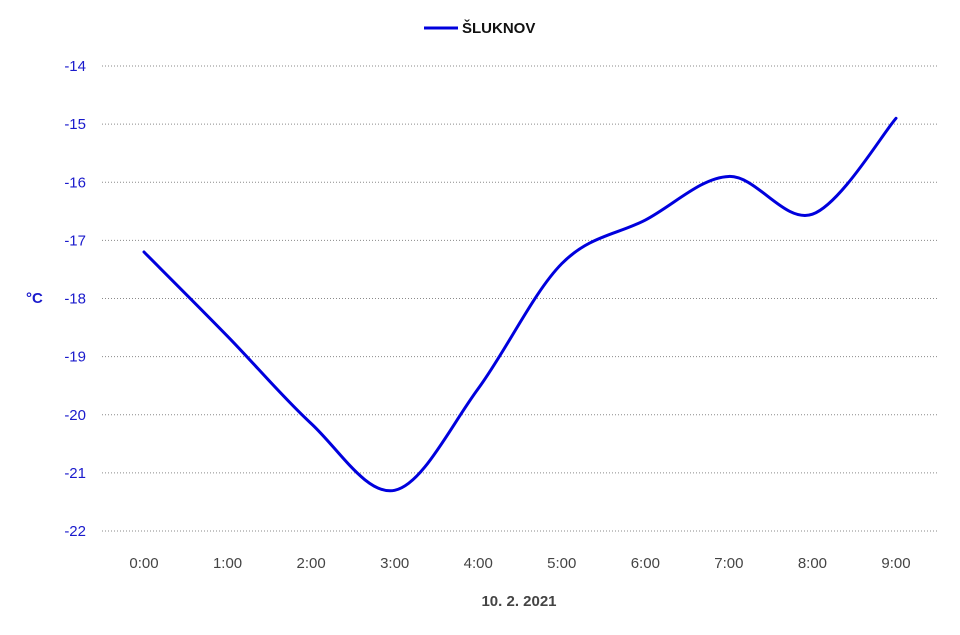 The image size is (960, 635). Describe the element at coordinates (75, 182) in the screenshot. I see `y-tick-label: -16` at that location.